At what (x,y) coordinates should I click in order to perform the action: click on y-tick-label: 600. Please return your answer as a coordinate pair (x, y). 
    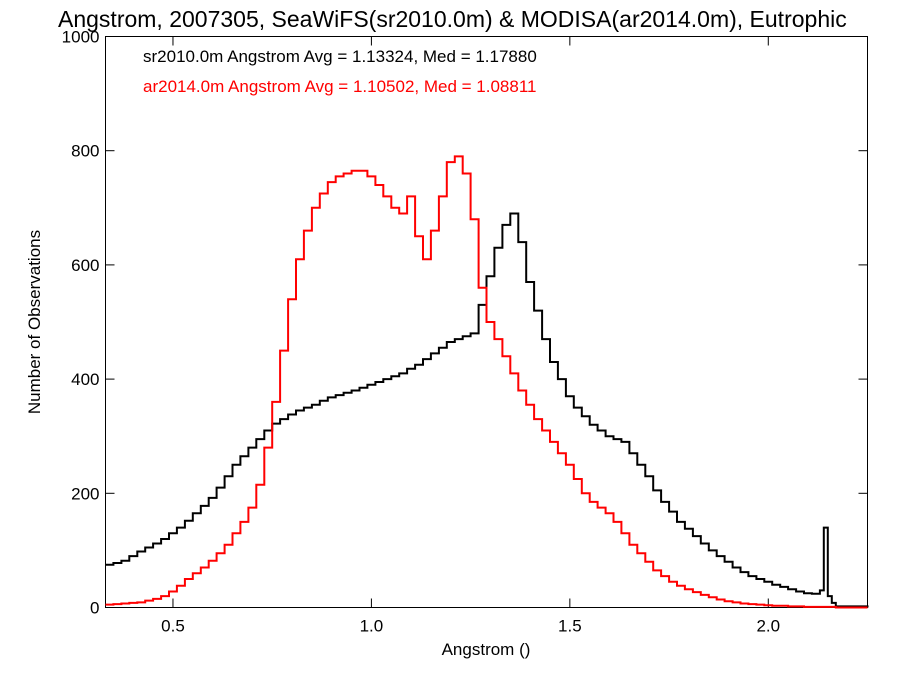
    Looking at the image, I should click on (85, 265).